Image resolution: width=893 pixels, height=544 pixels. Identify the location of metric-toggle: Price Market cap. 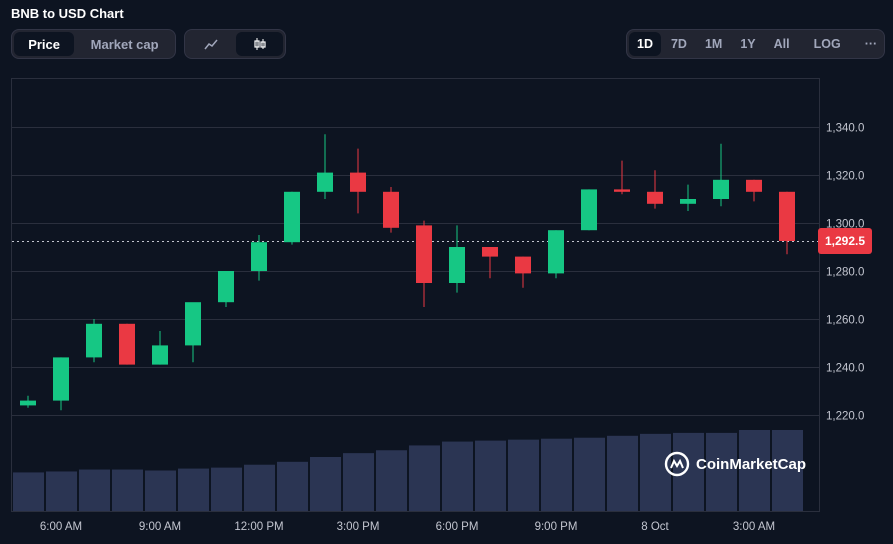
(93, 44).